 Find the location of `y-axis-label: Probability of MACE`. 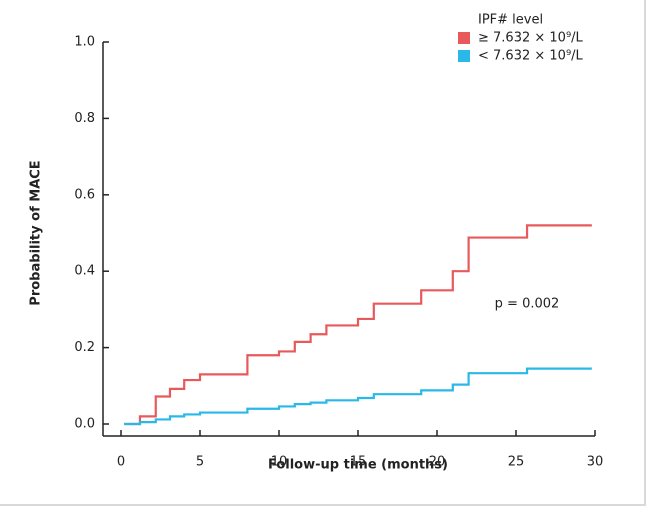

y-axis-label: Probability of MACE is located at coordinates (36, 232).